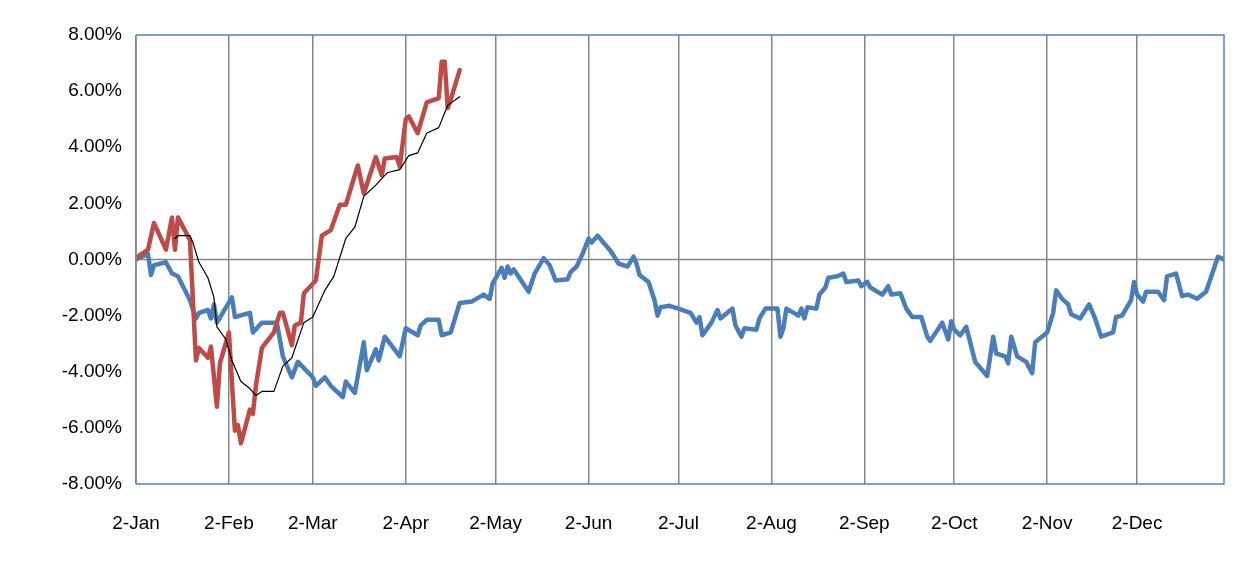 The height and width of the screenshot is (567, 1253). What do you see at coordinates (92, 314) in the screenshot?
I see `y-tick-label: -2.00%` at bounding box center [92, 314].